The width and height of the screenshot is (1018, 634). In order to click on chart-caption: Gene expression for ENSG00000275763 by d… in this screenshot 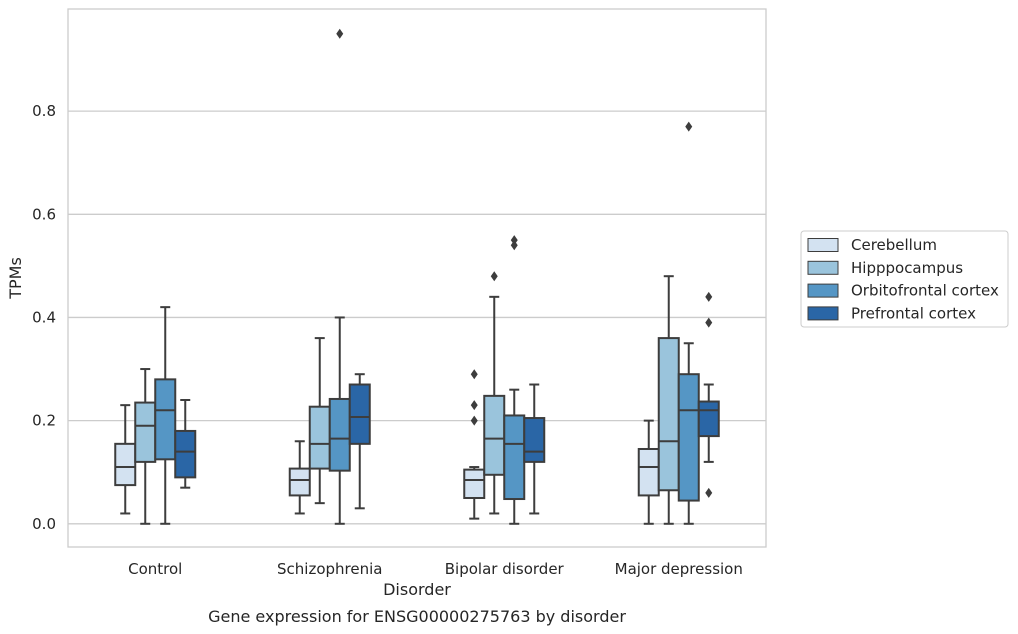, I will do `click(417, 616)`.